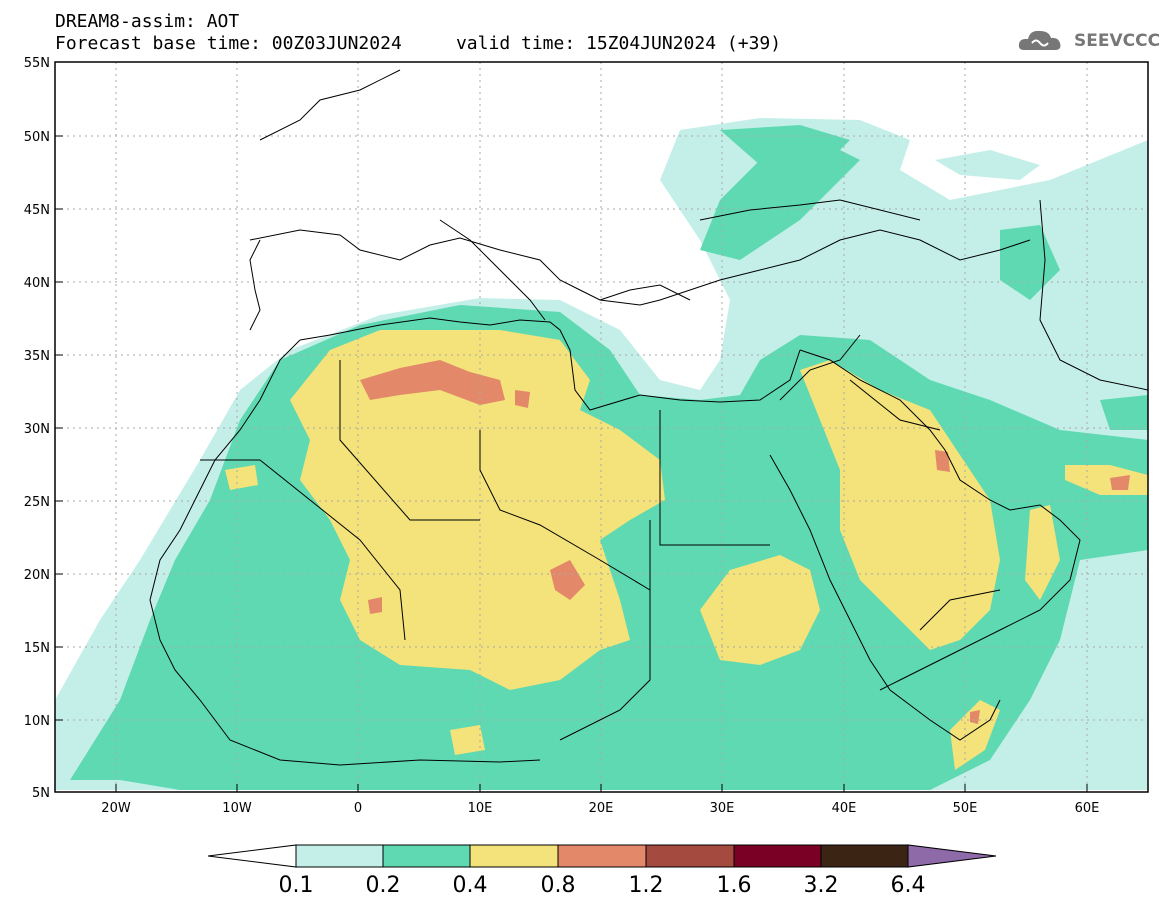 This screenshot has height=905, width=1165. I want to click on lat-label: 30N, so click(37, 429).